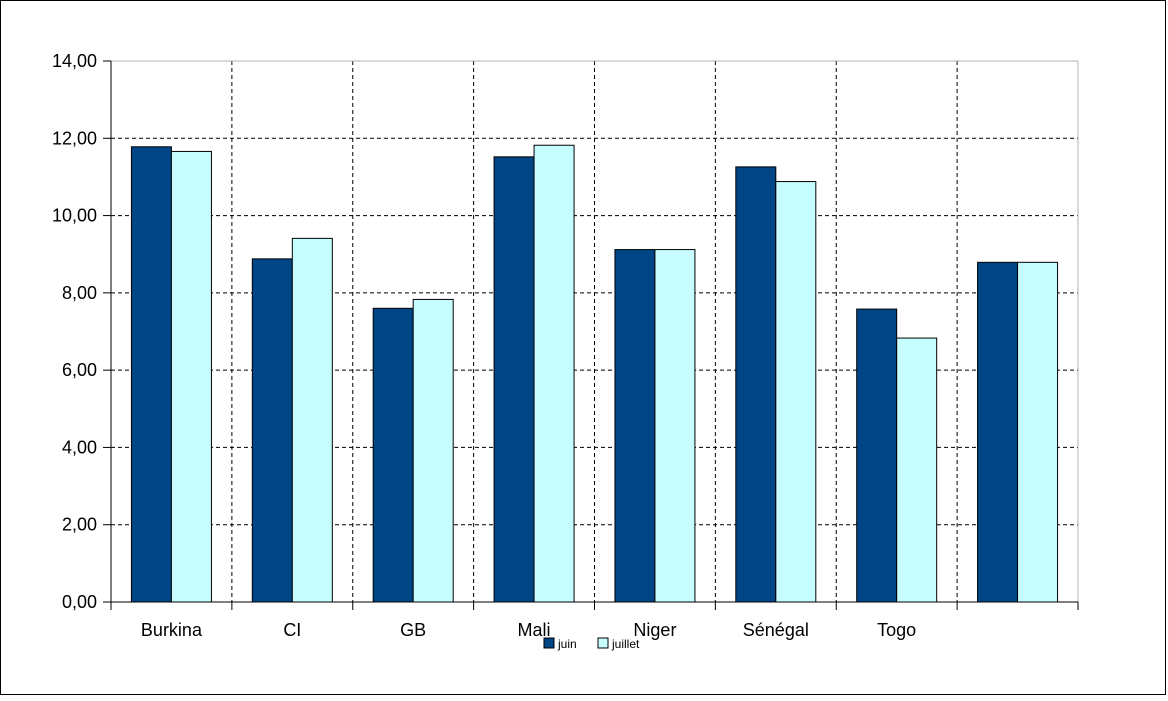 The width and height of the screenshot is (1168, 701). What do you see at coordinates (272, 430) in the screenshot?
I see `bar-juin-CI` at bounding box center [272, 430].